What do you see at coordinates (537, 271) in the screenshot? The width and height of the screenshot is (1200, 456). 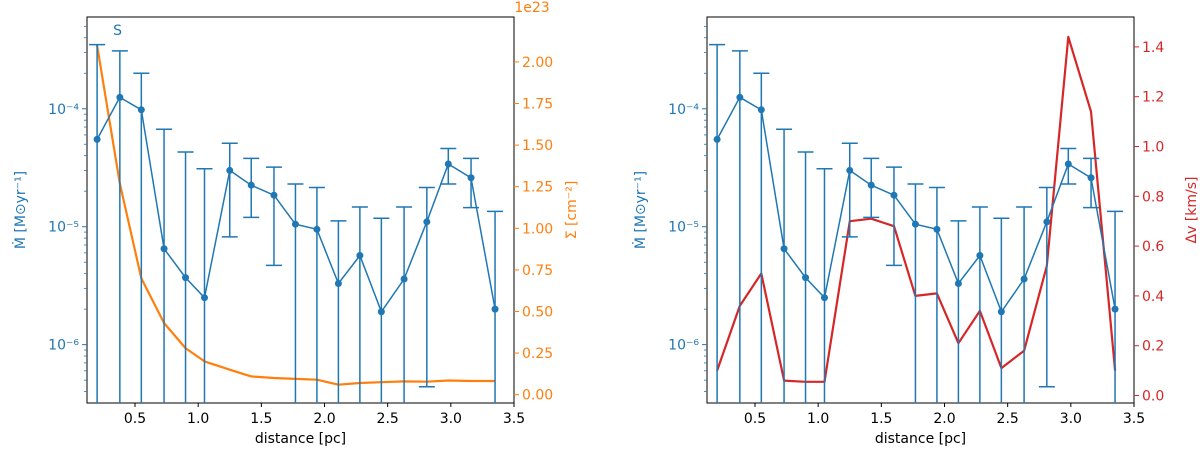 I see `right-tick-label: 0.75` at bounding box center [537, 271].